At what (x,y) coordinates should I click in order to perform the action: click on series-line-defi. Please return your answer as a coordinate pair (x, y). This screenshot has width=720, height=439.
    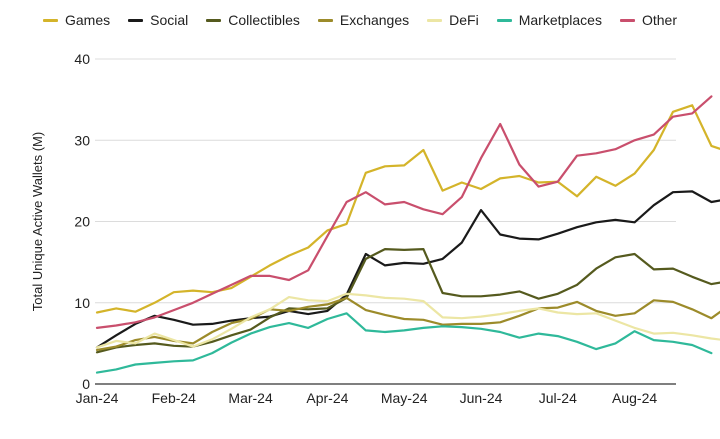
    Looking at the image, I should click on (407, 320).